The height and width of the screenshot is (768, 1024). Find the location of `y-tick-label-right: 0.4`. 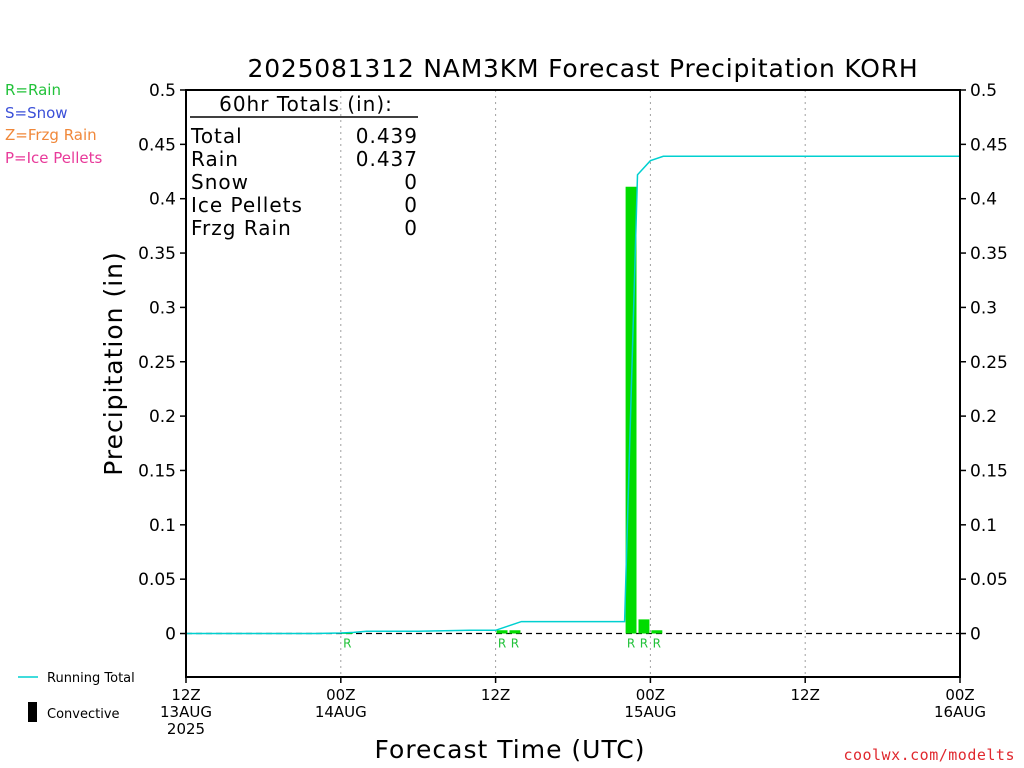

y-tick-label-right: 0.4 is located at coordinates (983, 200).